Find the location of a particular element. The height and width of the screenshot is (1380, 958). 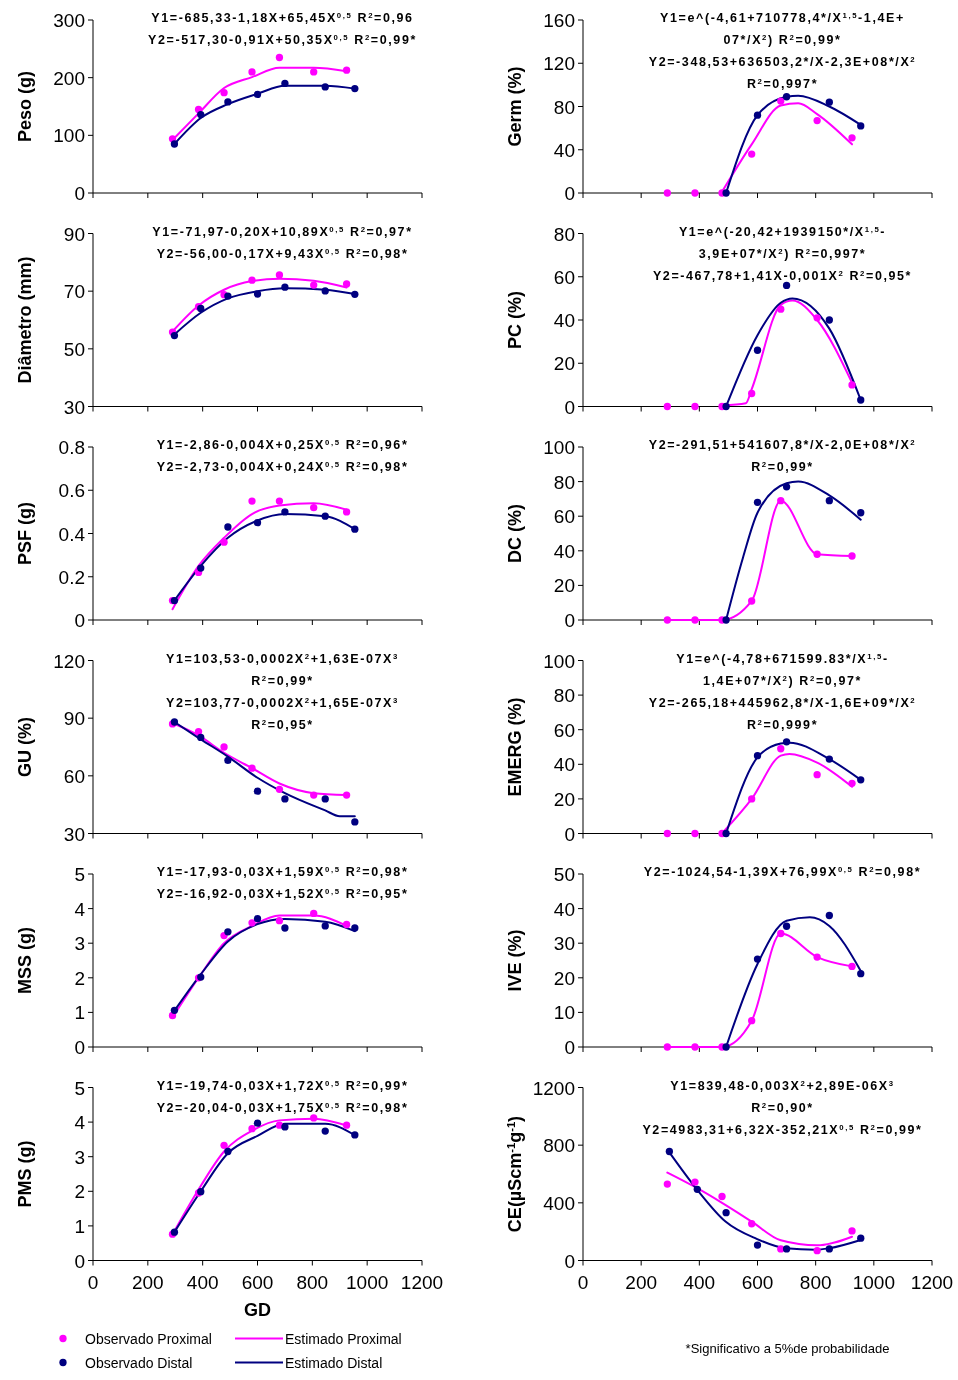

y-tick-label: 0.4 is located at coordinates (72, 534).